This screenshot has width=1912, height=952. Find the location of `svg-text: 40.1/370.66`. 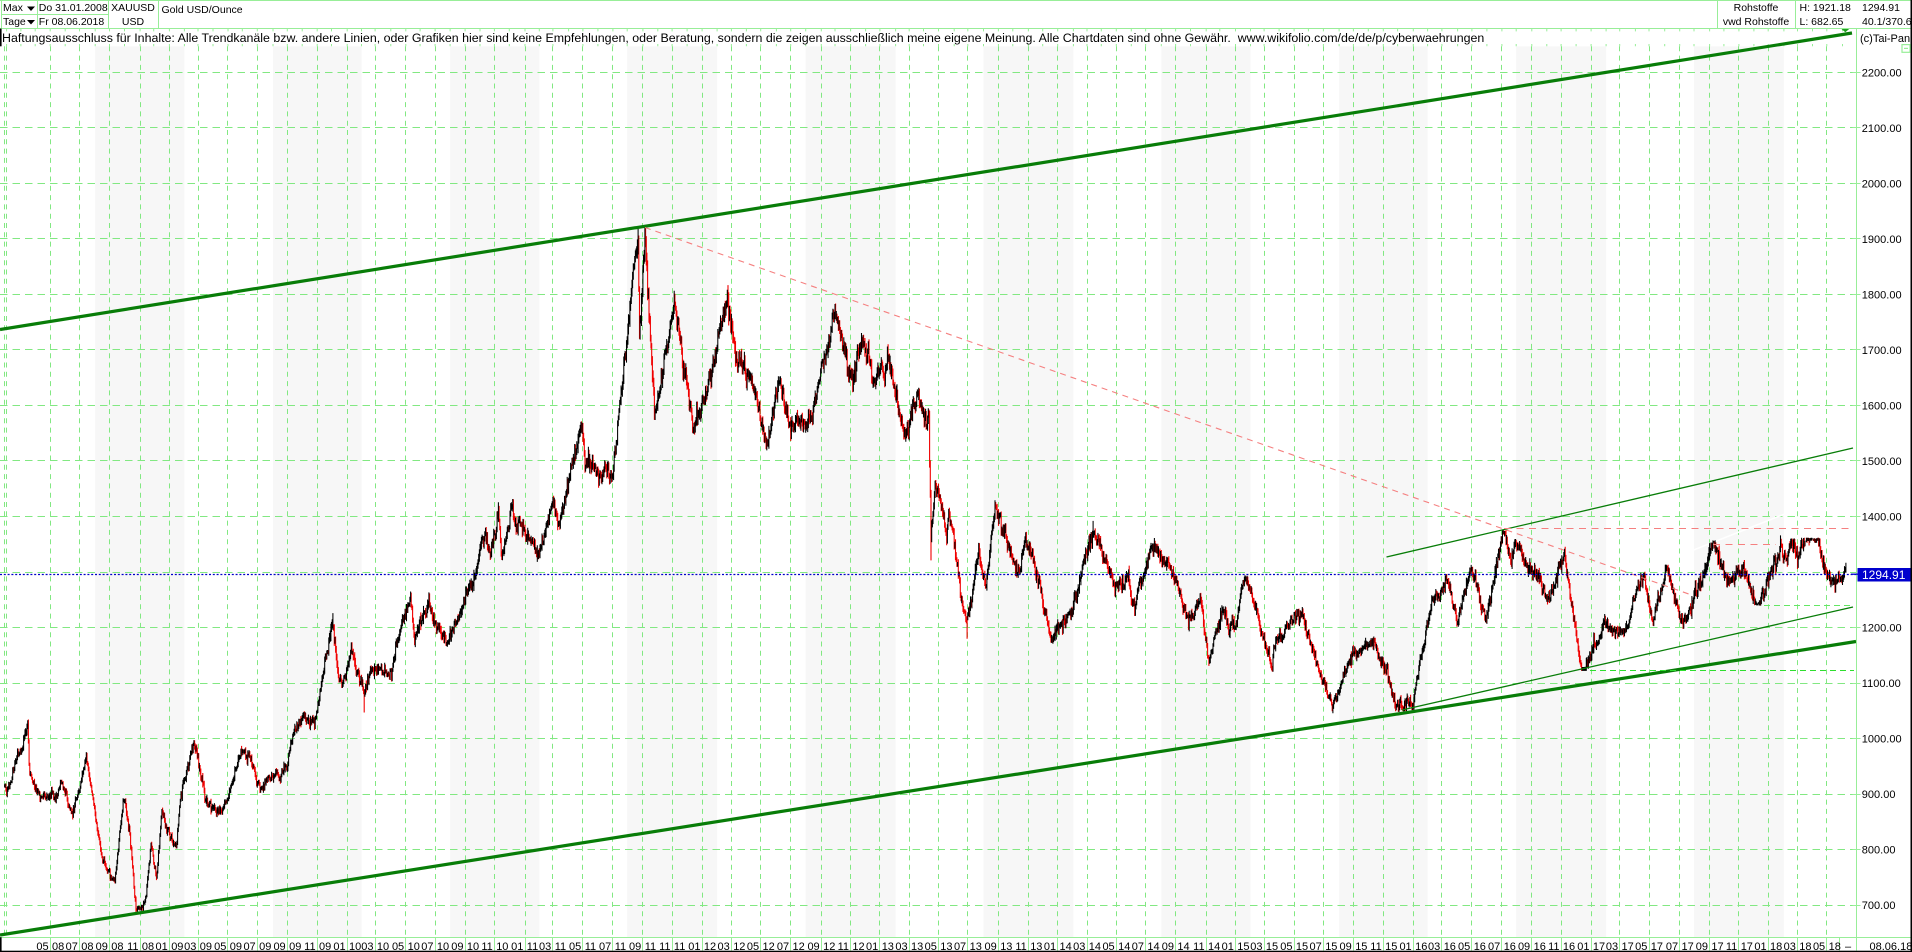

svg-text: 40.1/370.66 is located at coordinates (1887, 22).